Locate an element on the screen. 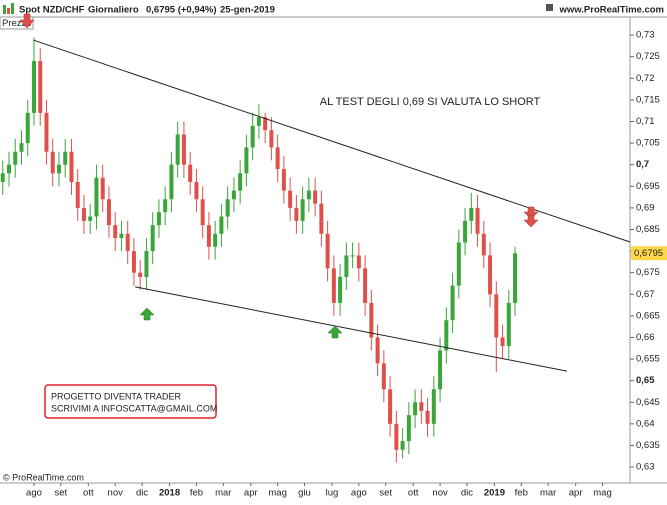 The image size is (667, 505). symbol: Spot NZD/CHF is located at coordinates (52, 10).